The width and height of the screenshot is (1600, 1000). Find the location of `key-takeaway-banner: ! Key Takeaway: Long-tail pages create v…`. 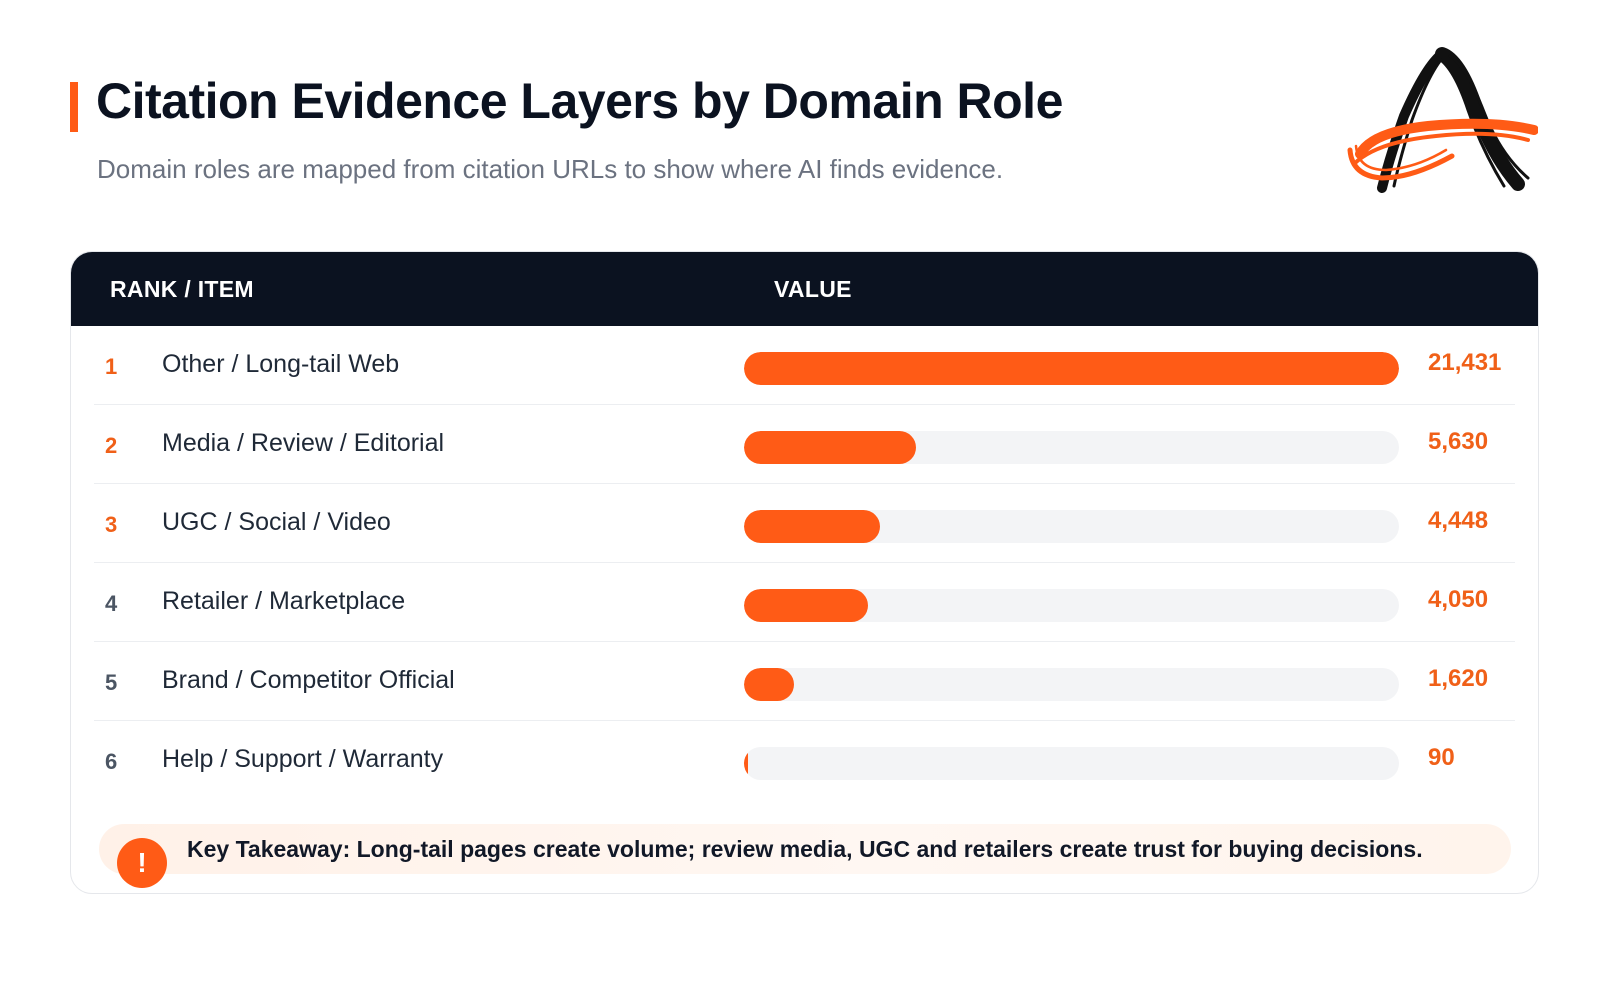

key-takeaway-banner: ! Key Takeaway: Long-tail pages create v… is located at coordinates (805, 856).